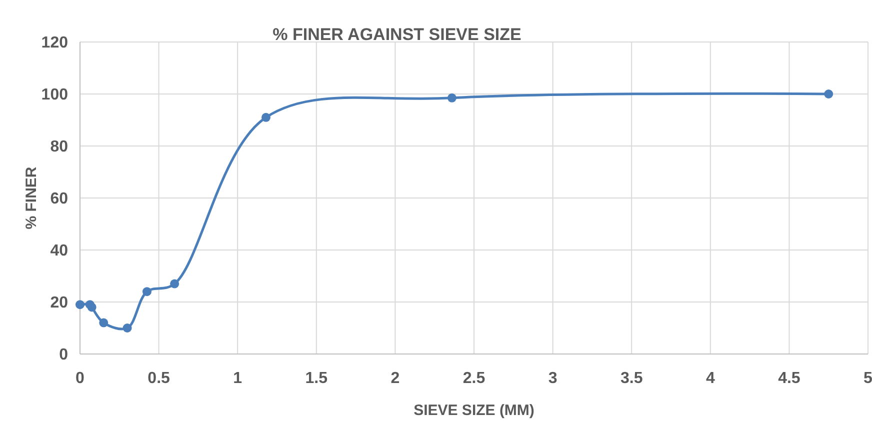 The height and width of the screenshot is (421, 872). What do you see at coordinates (395, 378) in the screenshot?
I see `x-tick-label: 2` at bounding box center [395, 378].